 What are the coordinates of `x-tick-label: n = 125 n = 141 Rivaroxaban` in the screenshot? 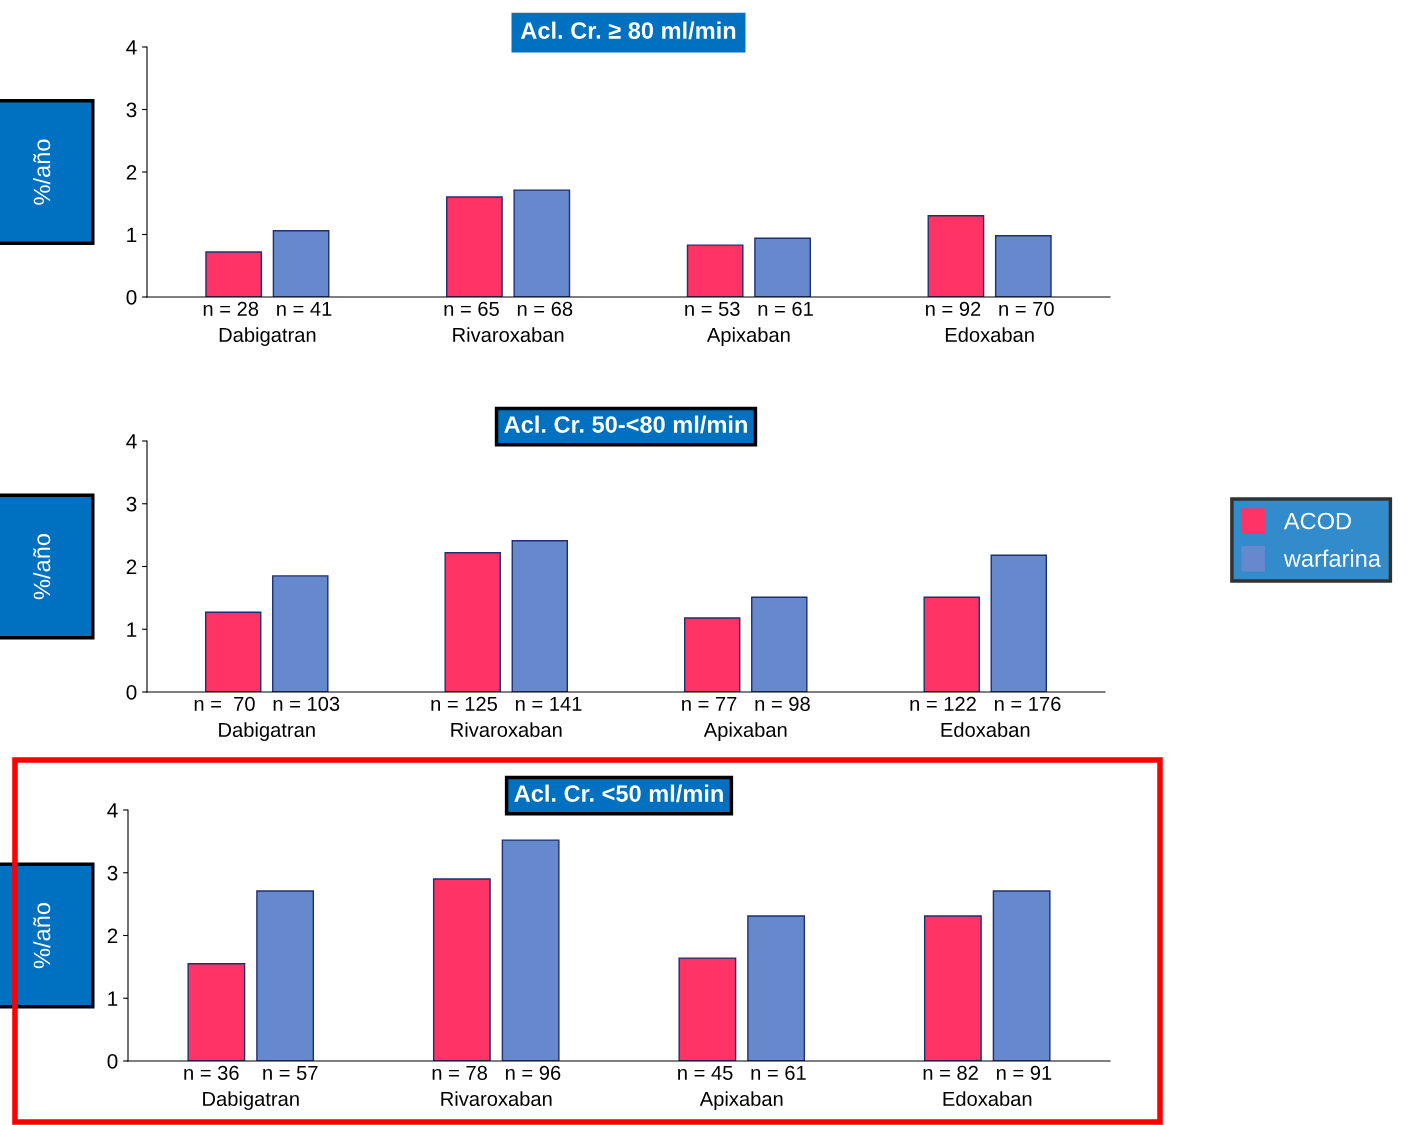 It's located at (506, 717).